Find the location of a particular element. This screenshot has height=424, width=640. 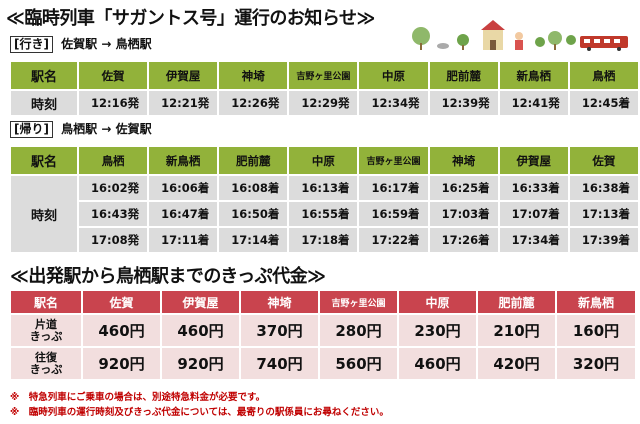

time-cell: 16:13着 is located at coordinates (323, 188).